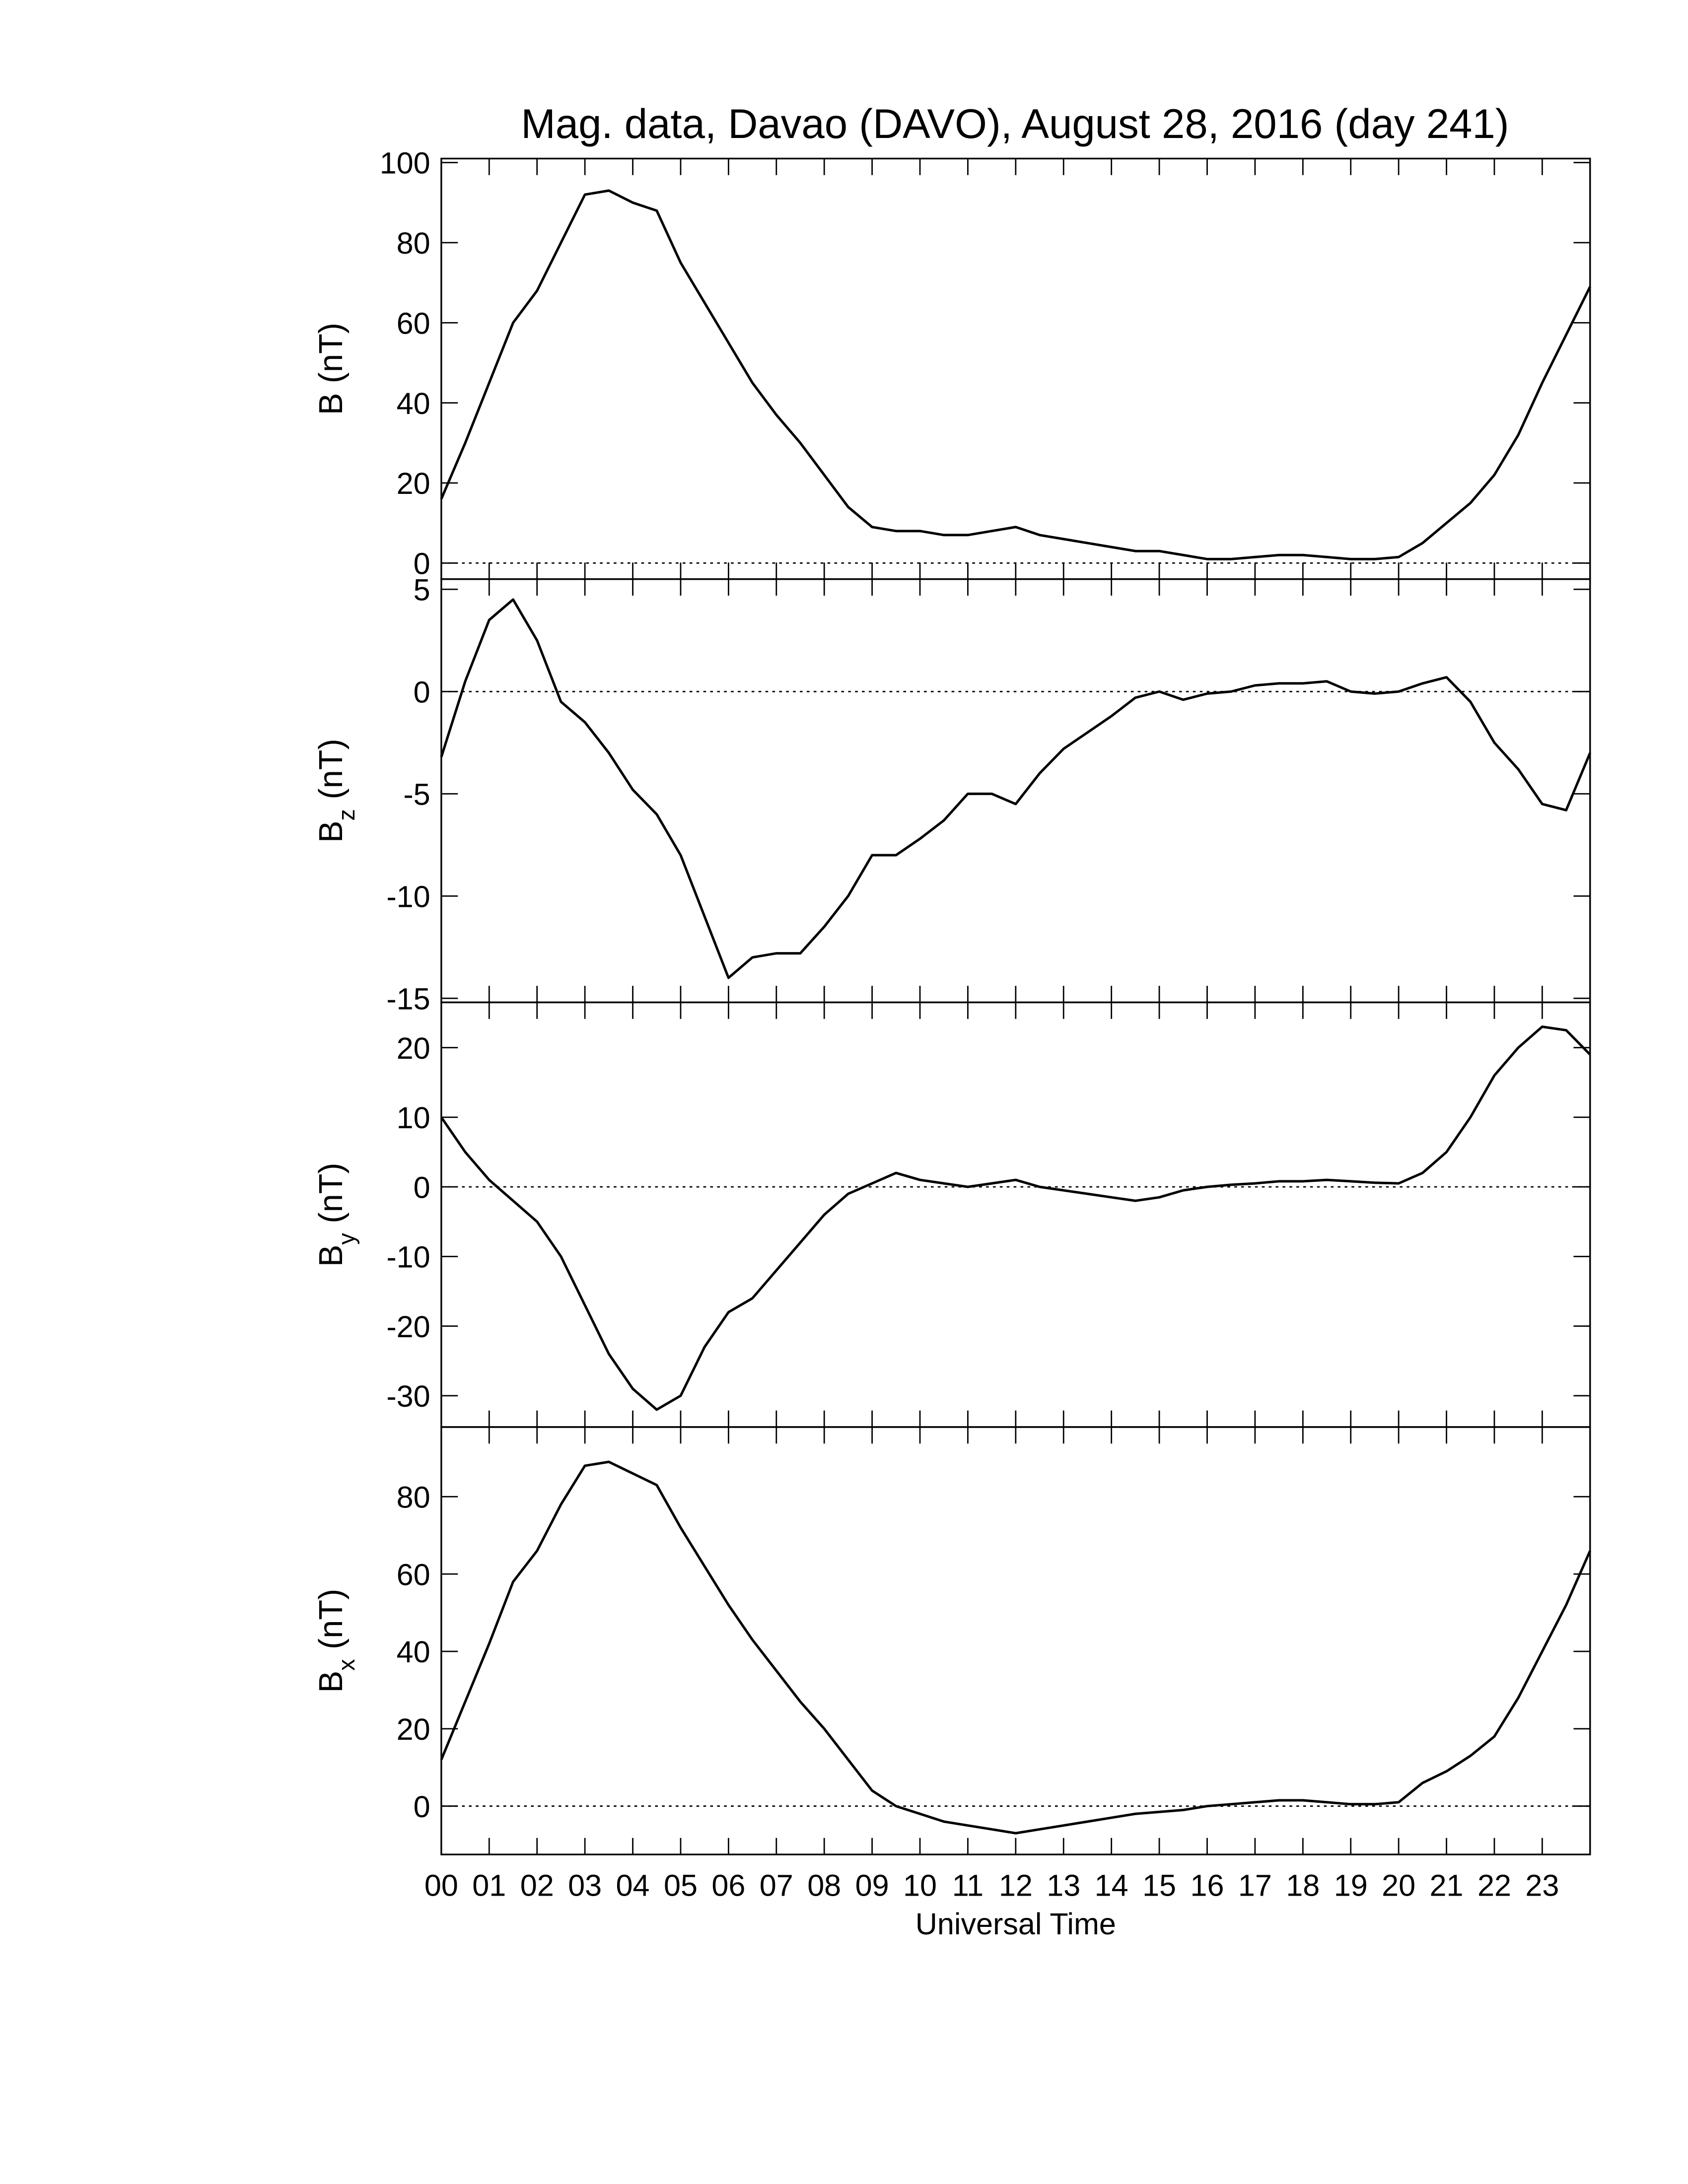 Image resolution: width=1688 pixels, height=2184 pixels. What do you see at coordinates (1207, 1885) in the screenshot?
I see `x-tick-label: 16` at bounding box center [1207, 1885].